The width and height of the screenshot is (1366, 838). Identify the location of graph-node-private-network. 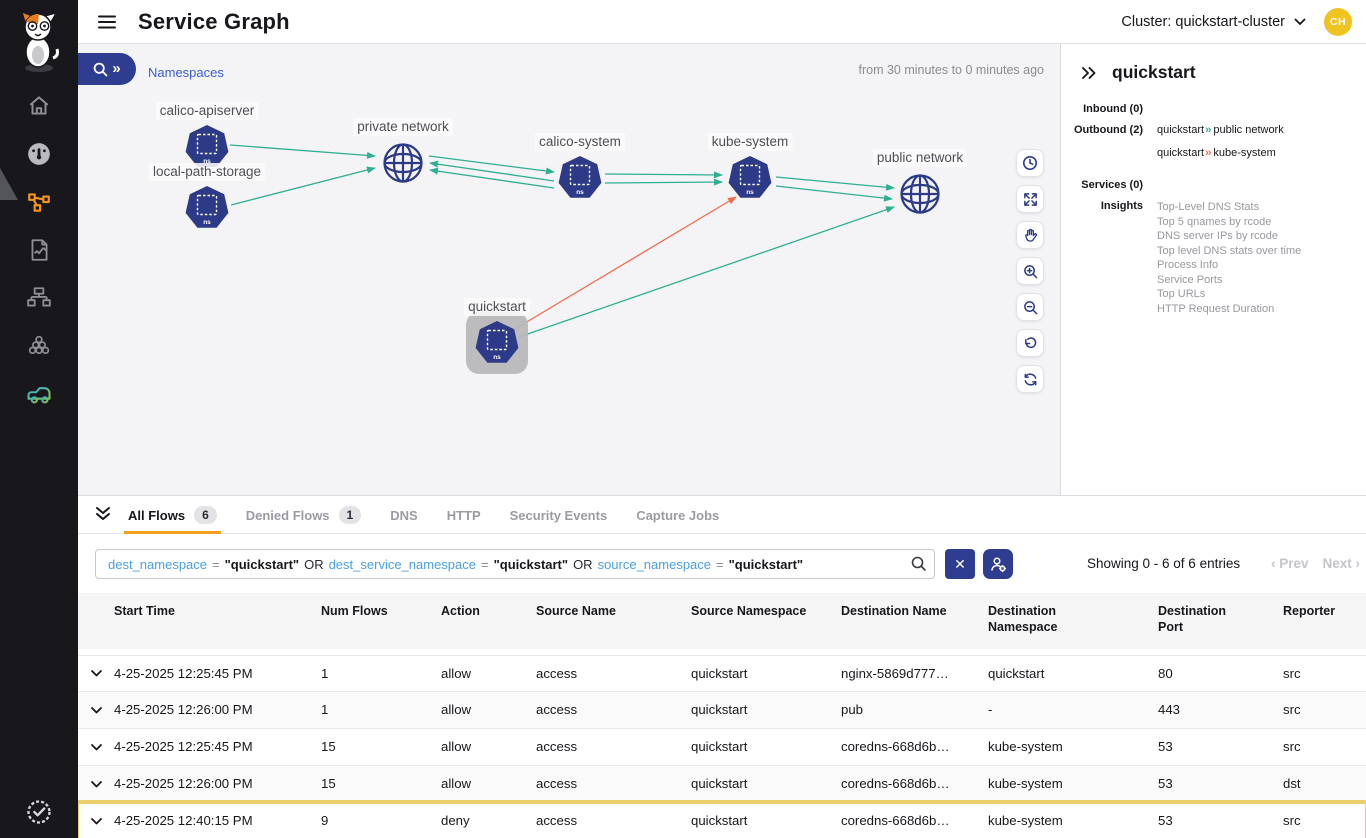
(404, 164).